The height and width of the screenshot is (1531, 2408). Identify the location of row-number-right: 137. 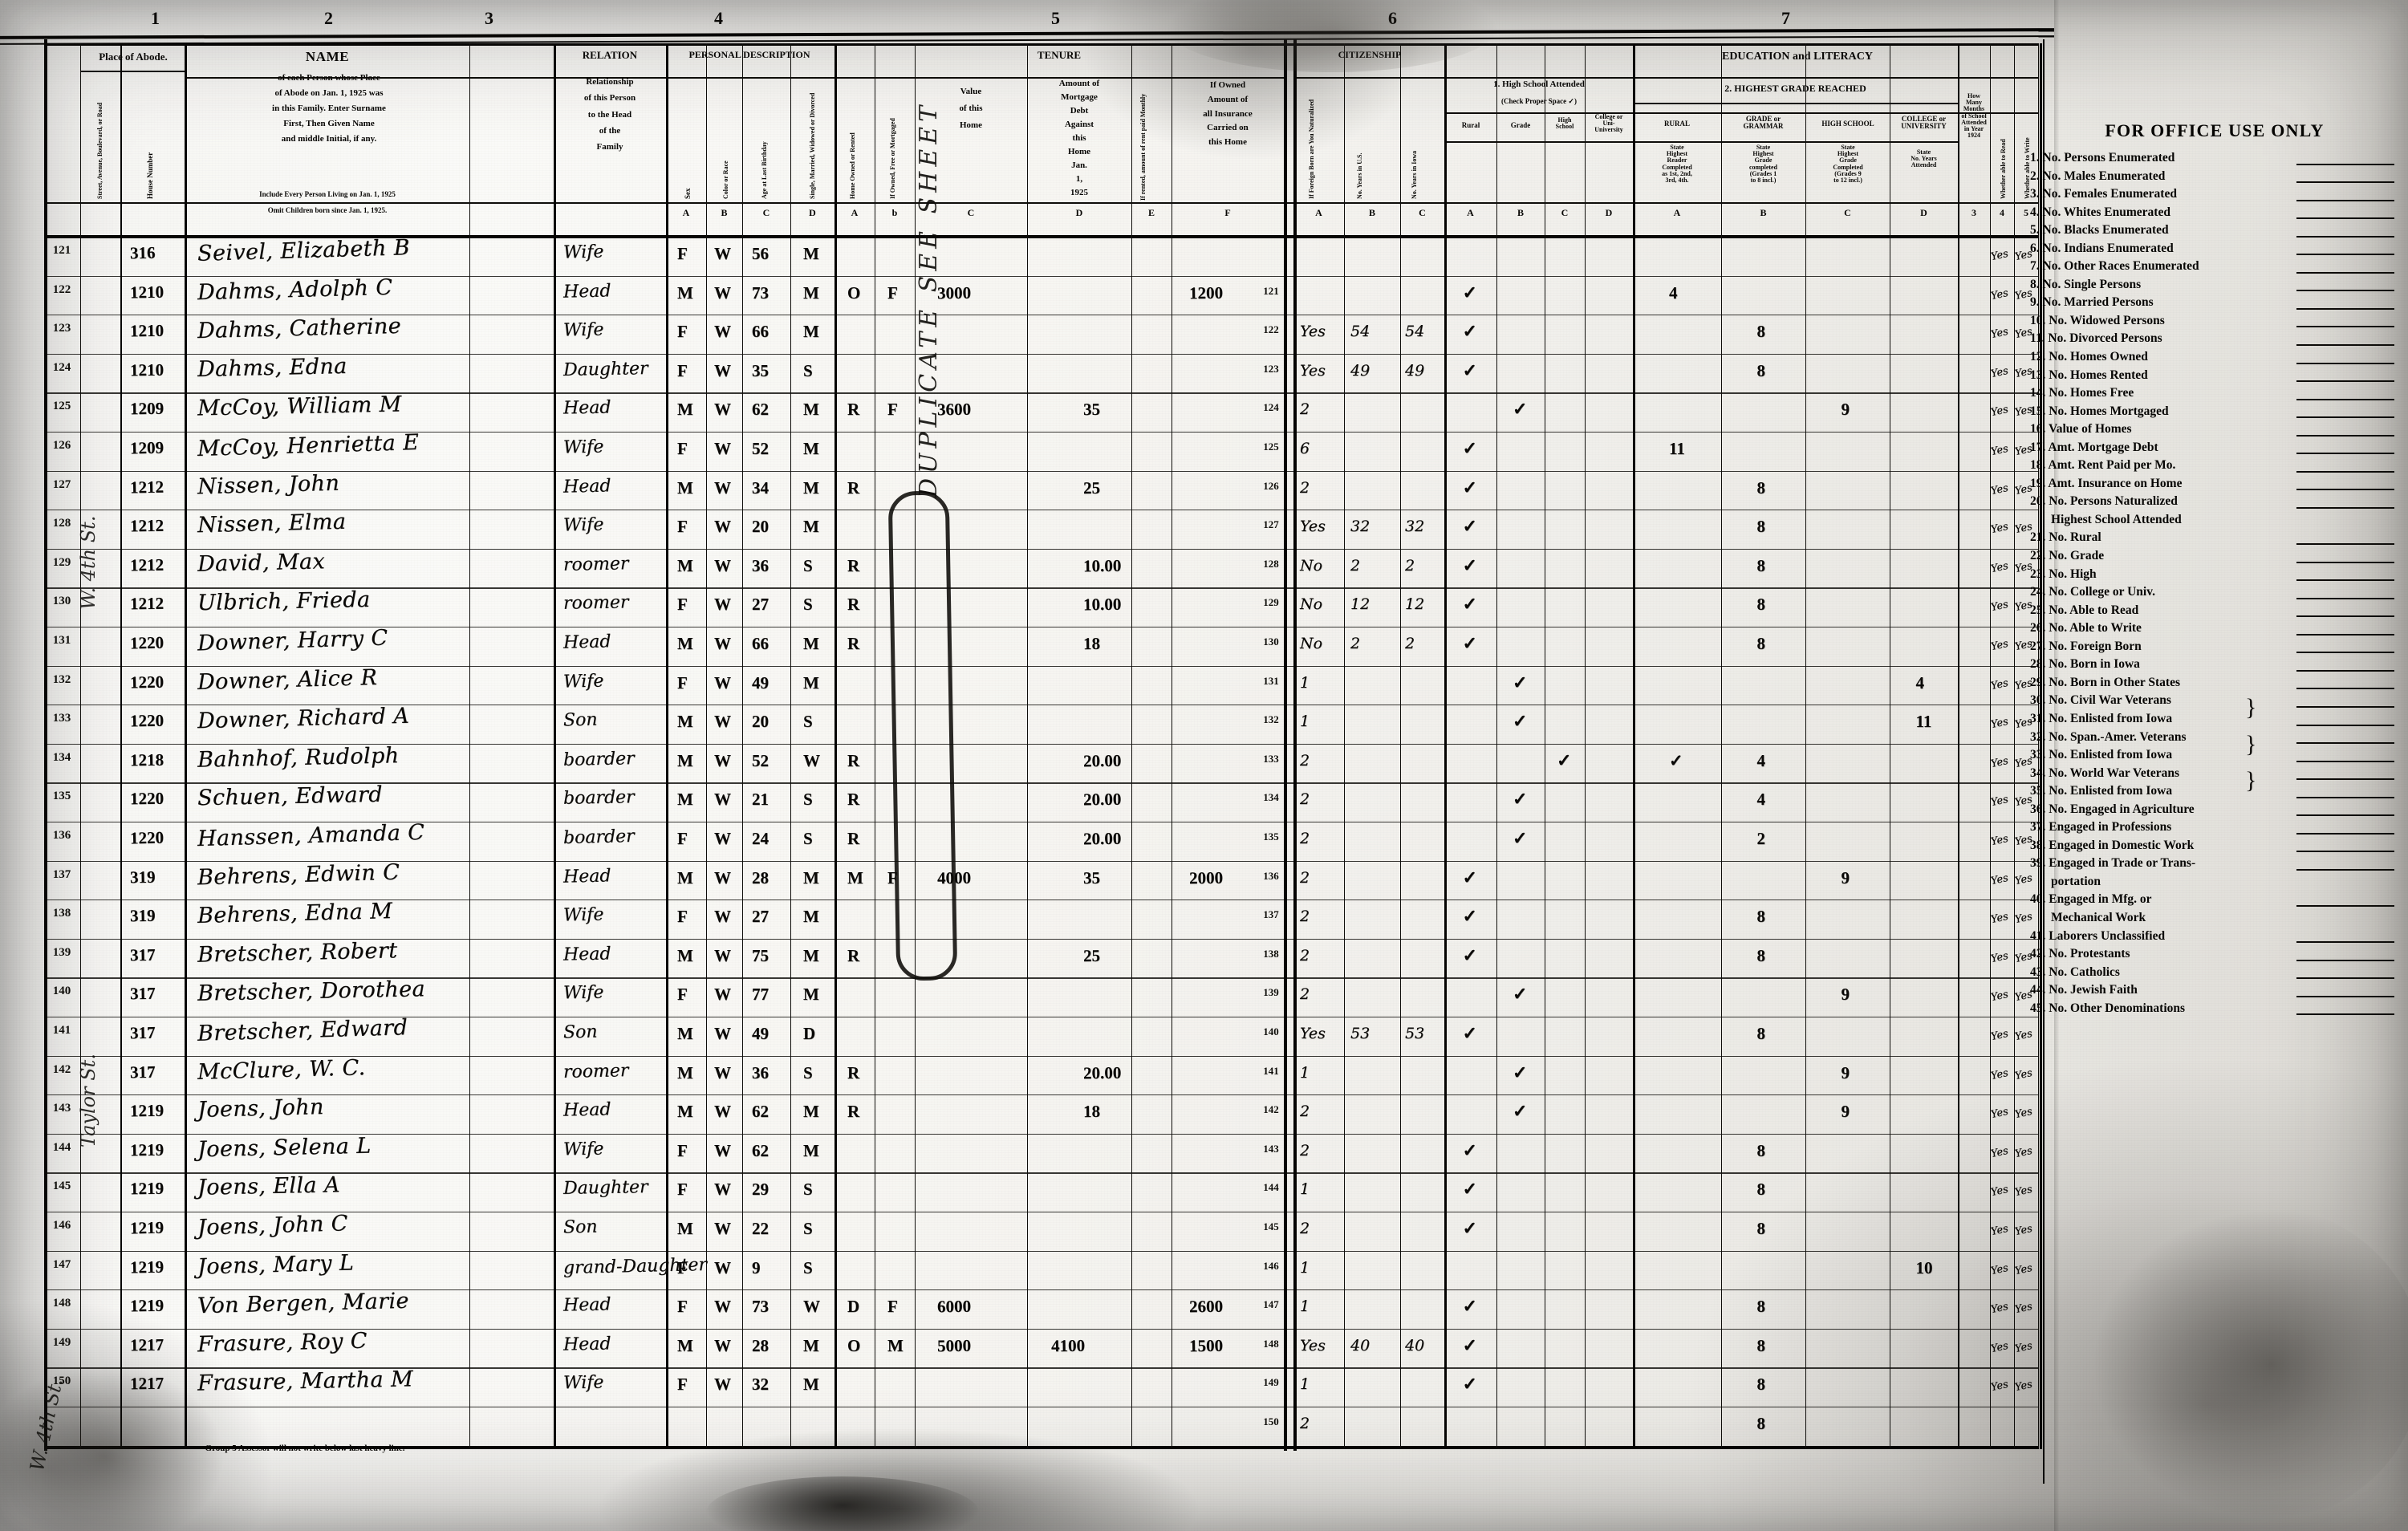
(1271, 914).